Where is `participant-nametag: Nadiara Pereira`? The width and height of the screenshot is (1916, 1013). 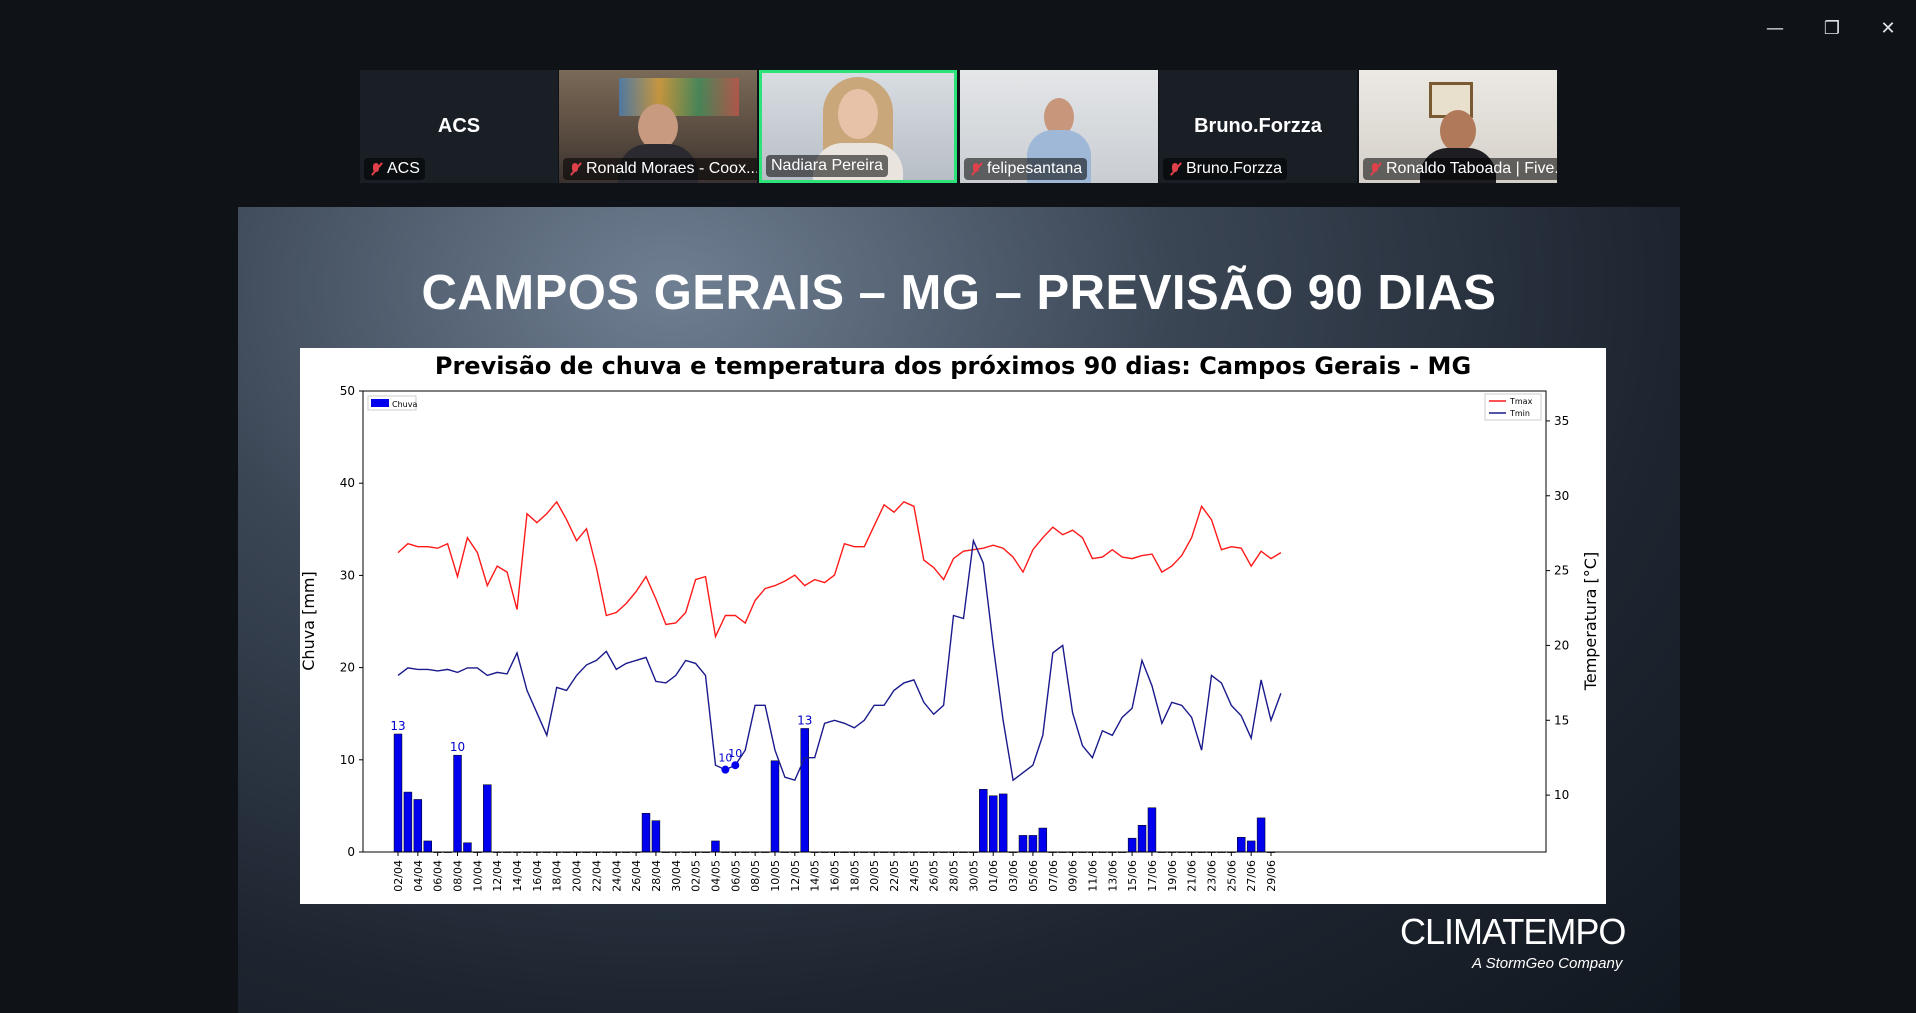 participant-nametag: Nadiara Pereira is located at coordinates (827, 166).